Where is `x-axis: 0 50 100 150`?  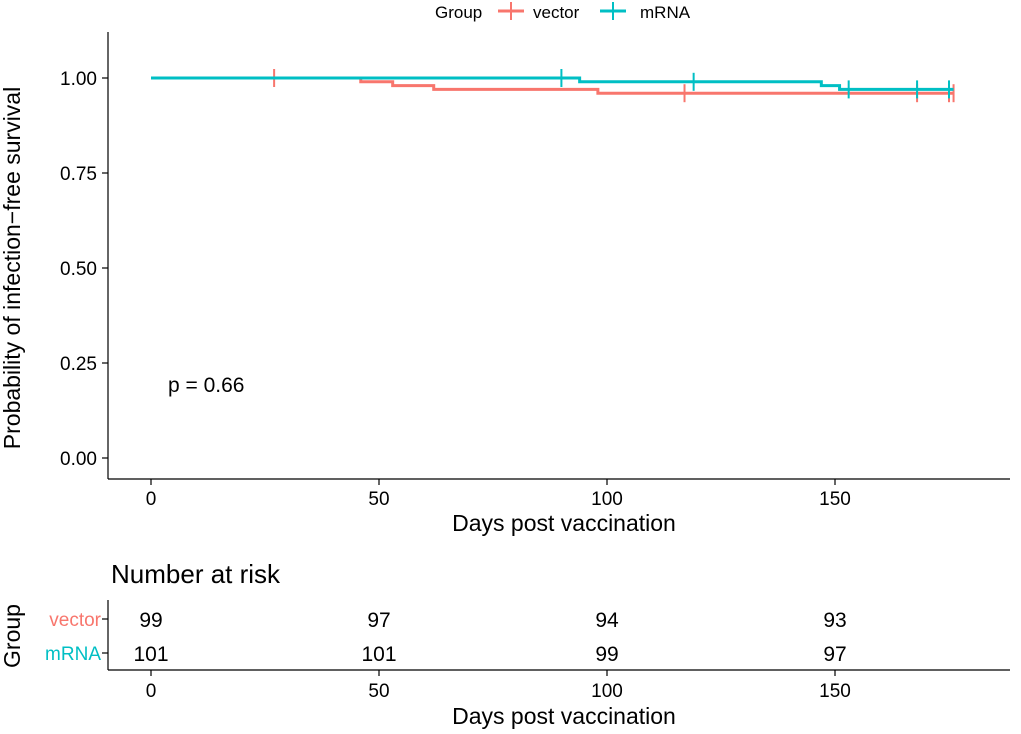
x-axis: 0 50 100 150 is located at coordinates (498, 494).